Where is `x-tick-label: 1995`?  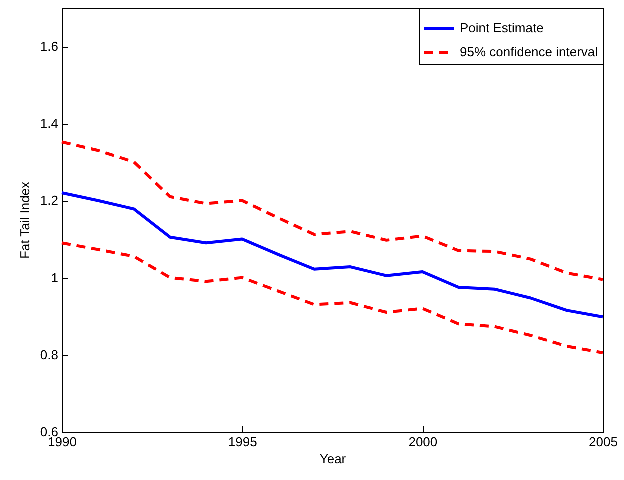 x-tick-label: 1995 is located at coordinates (243, 442).